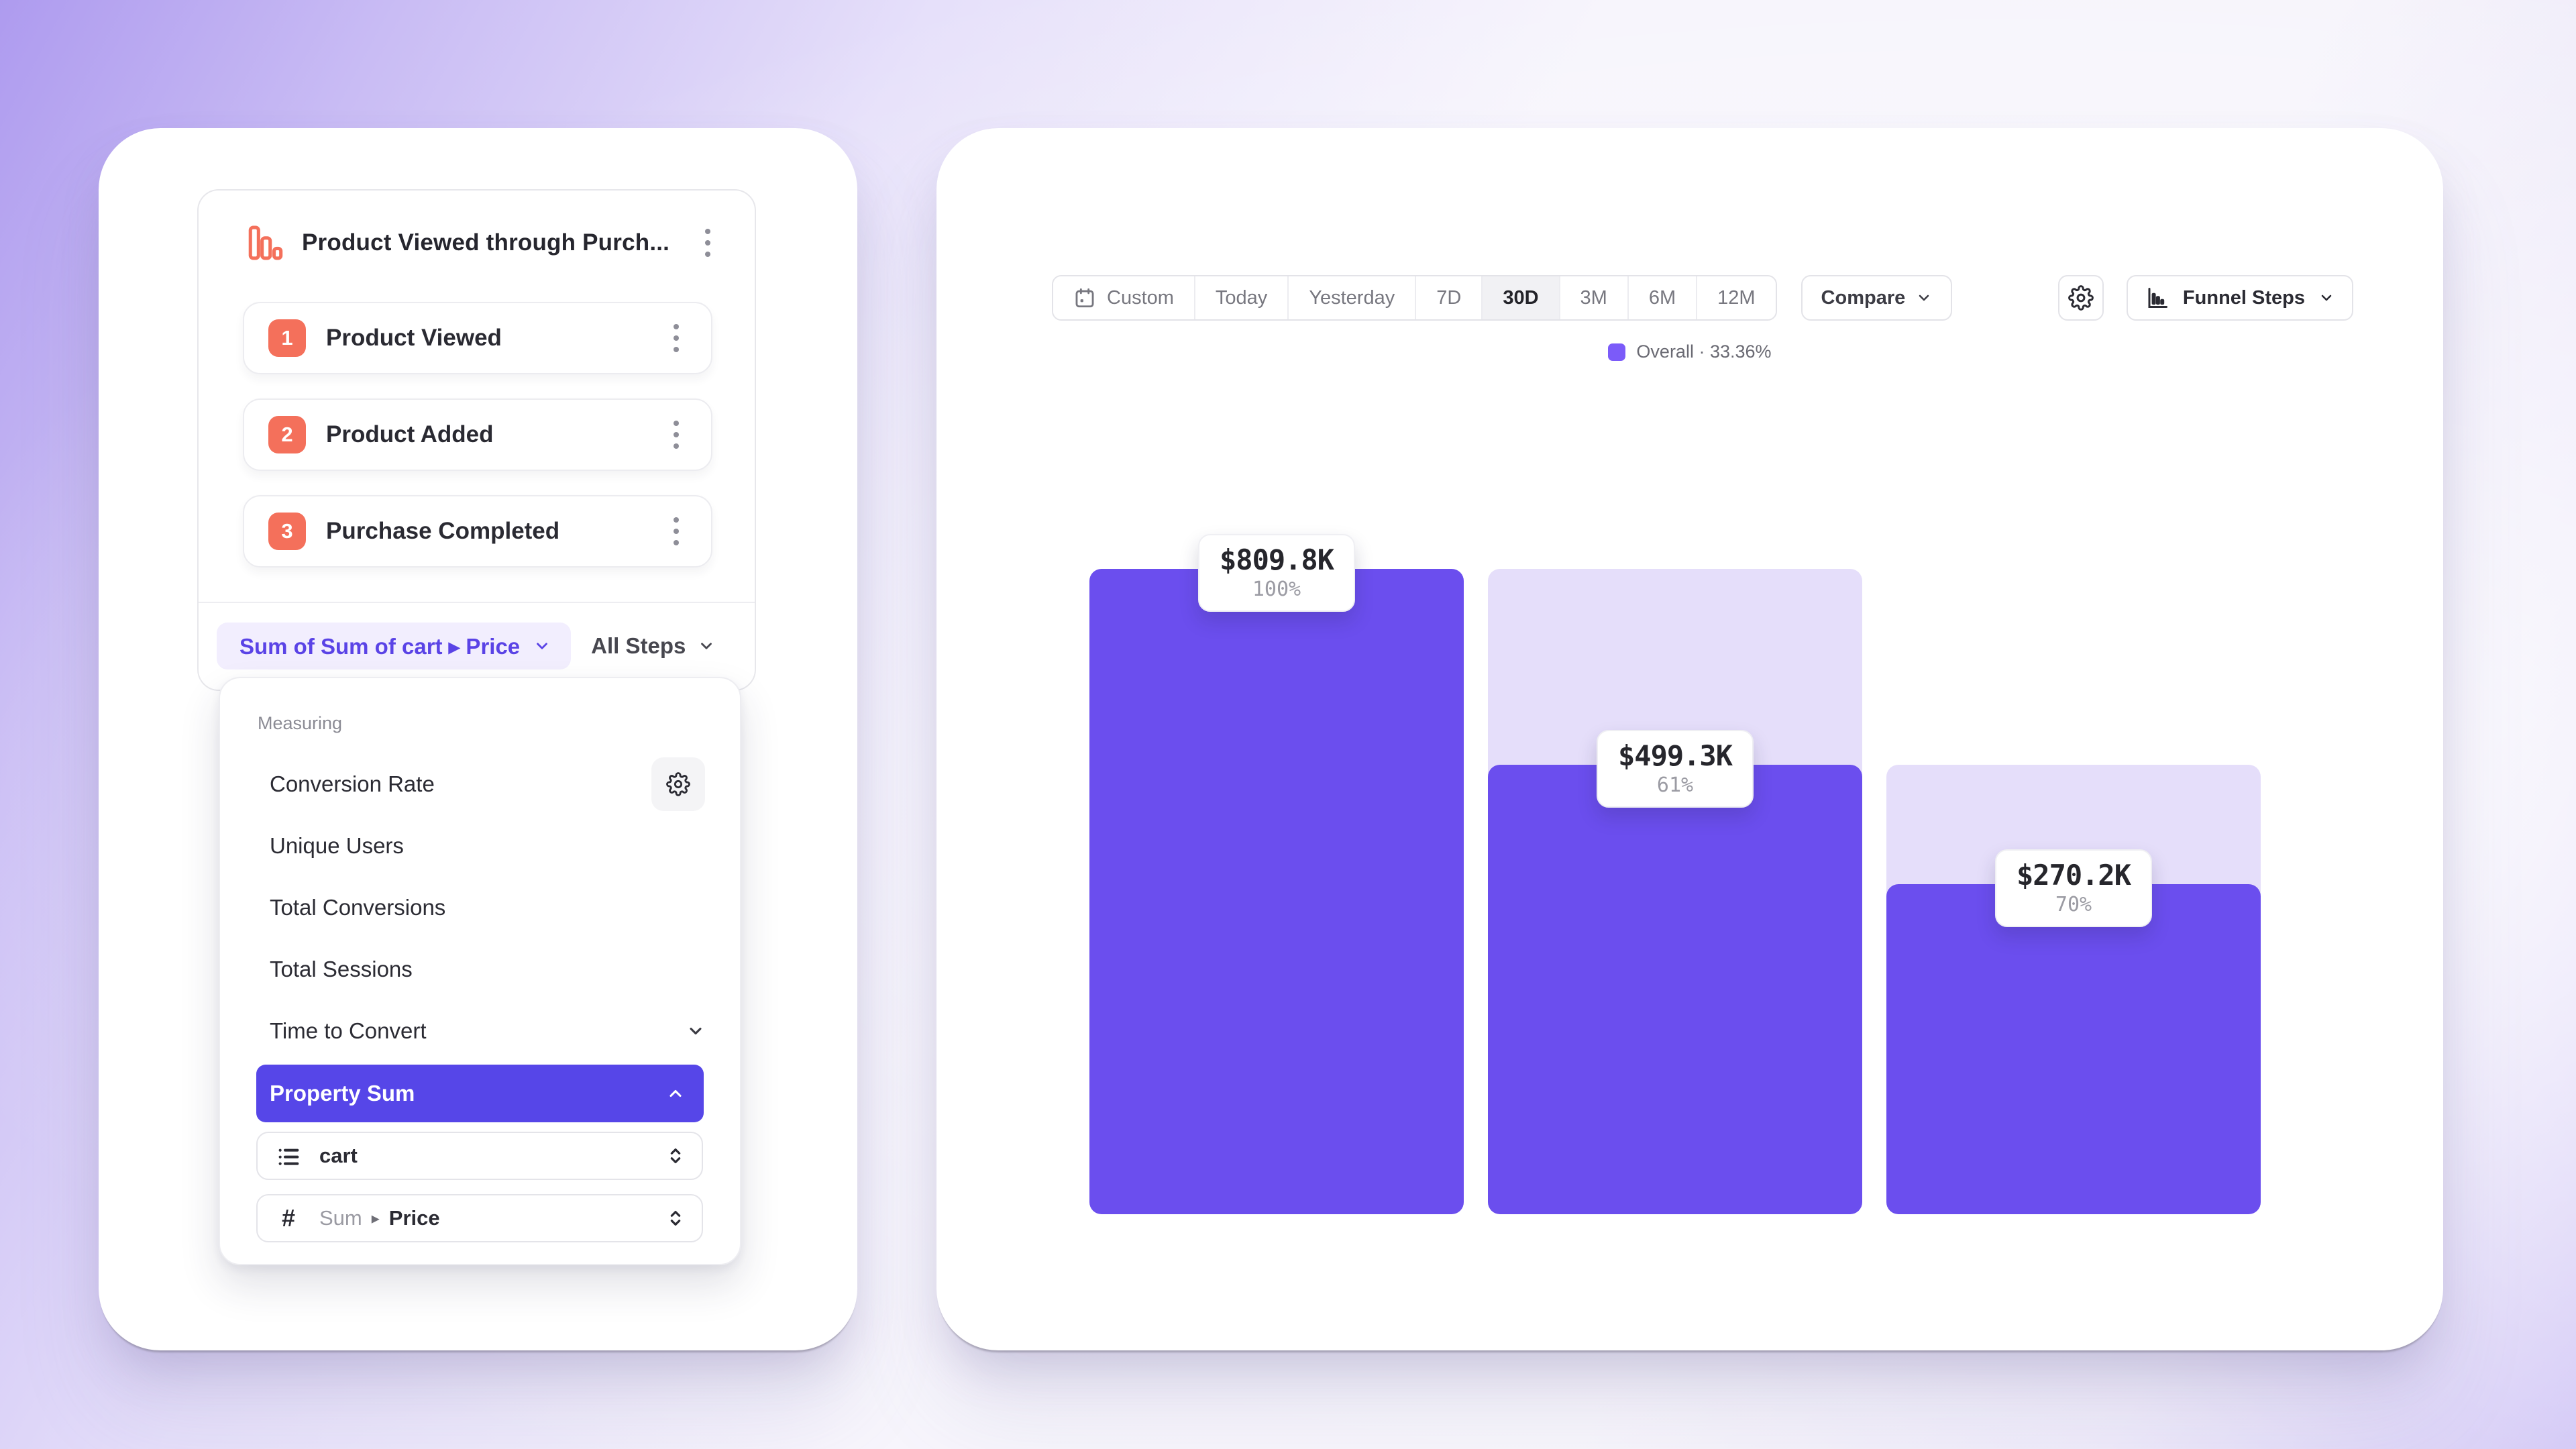 The height and width of the screenshot is (1449, 2576). I want to click on date-range-label: 6M, so click(1662, 297).